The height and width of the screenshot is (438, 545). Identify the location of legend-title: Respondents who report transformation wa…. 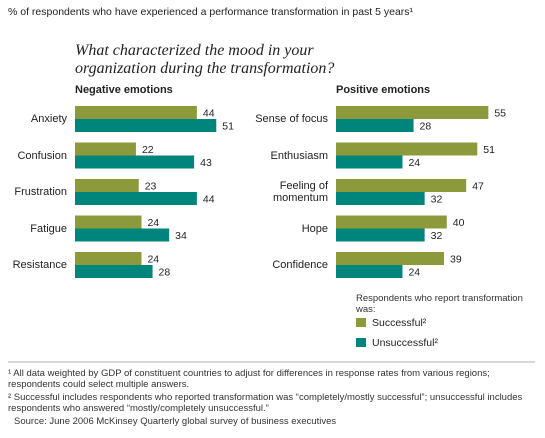
(439, 304).